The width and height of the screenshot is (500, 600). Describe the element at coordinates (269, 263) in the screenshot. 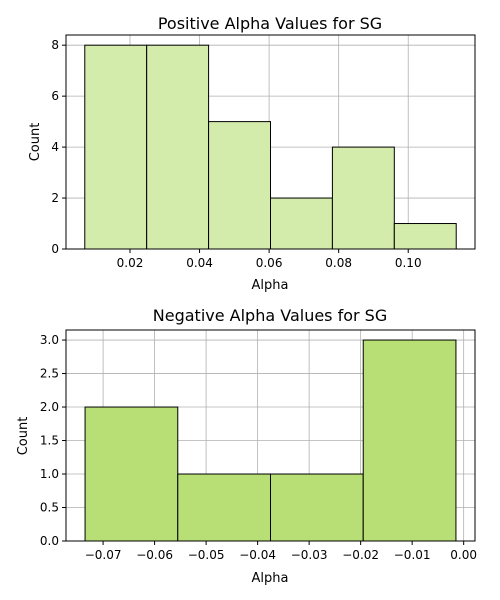

I see `x-tick-label: 0.06` at that location.